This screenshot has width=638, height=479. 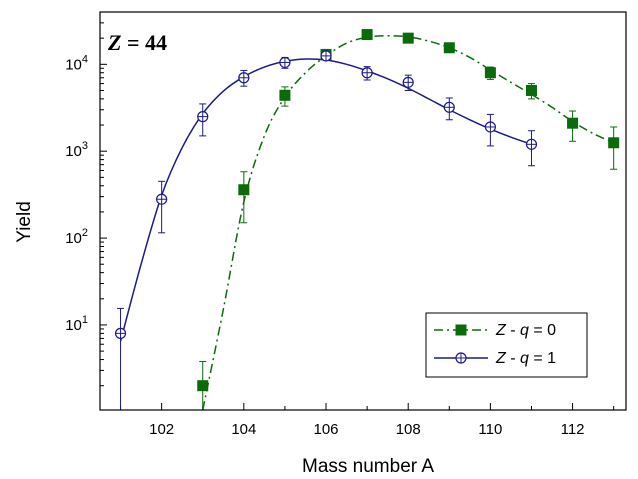 What do you see at coordinates (490, 429) in the screenshot?
I see `x-tick-label: 110` at bounding box center [490, 429].